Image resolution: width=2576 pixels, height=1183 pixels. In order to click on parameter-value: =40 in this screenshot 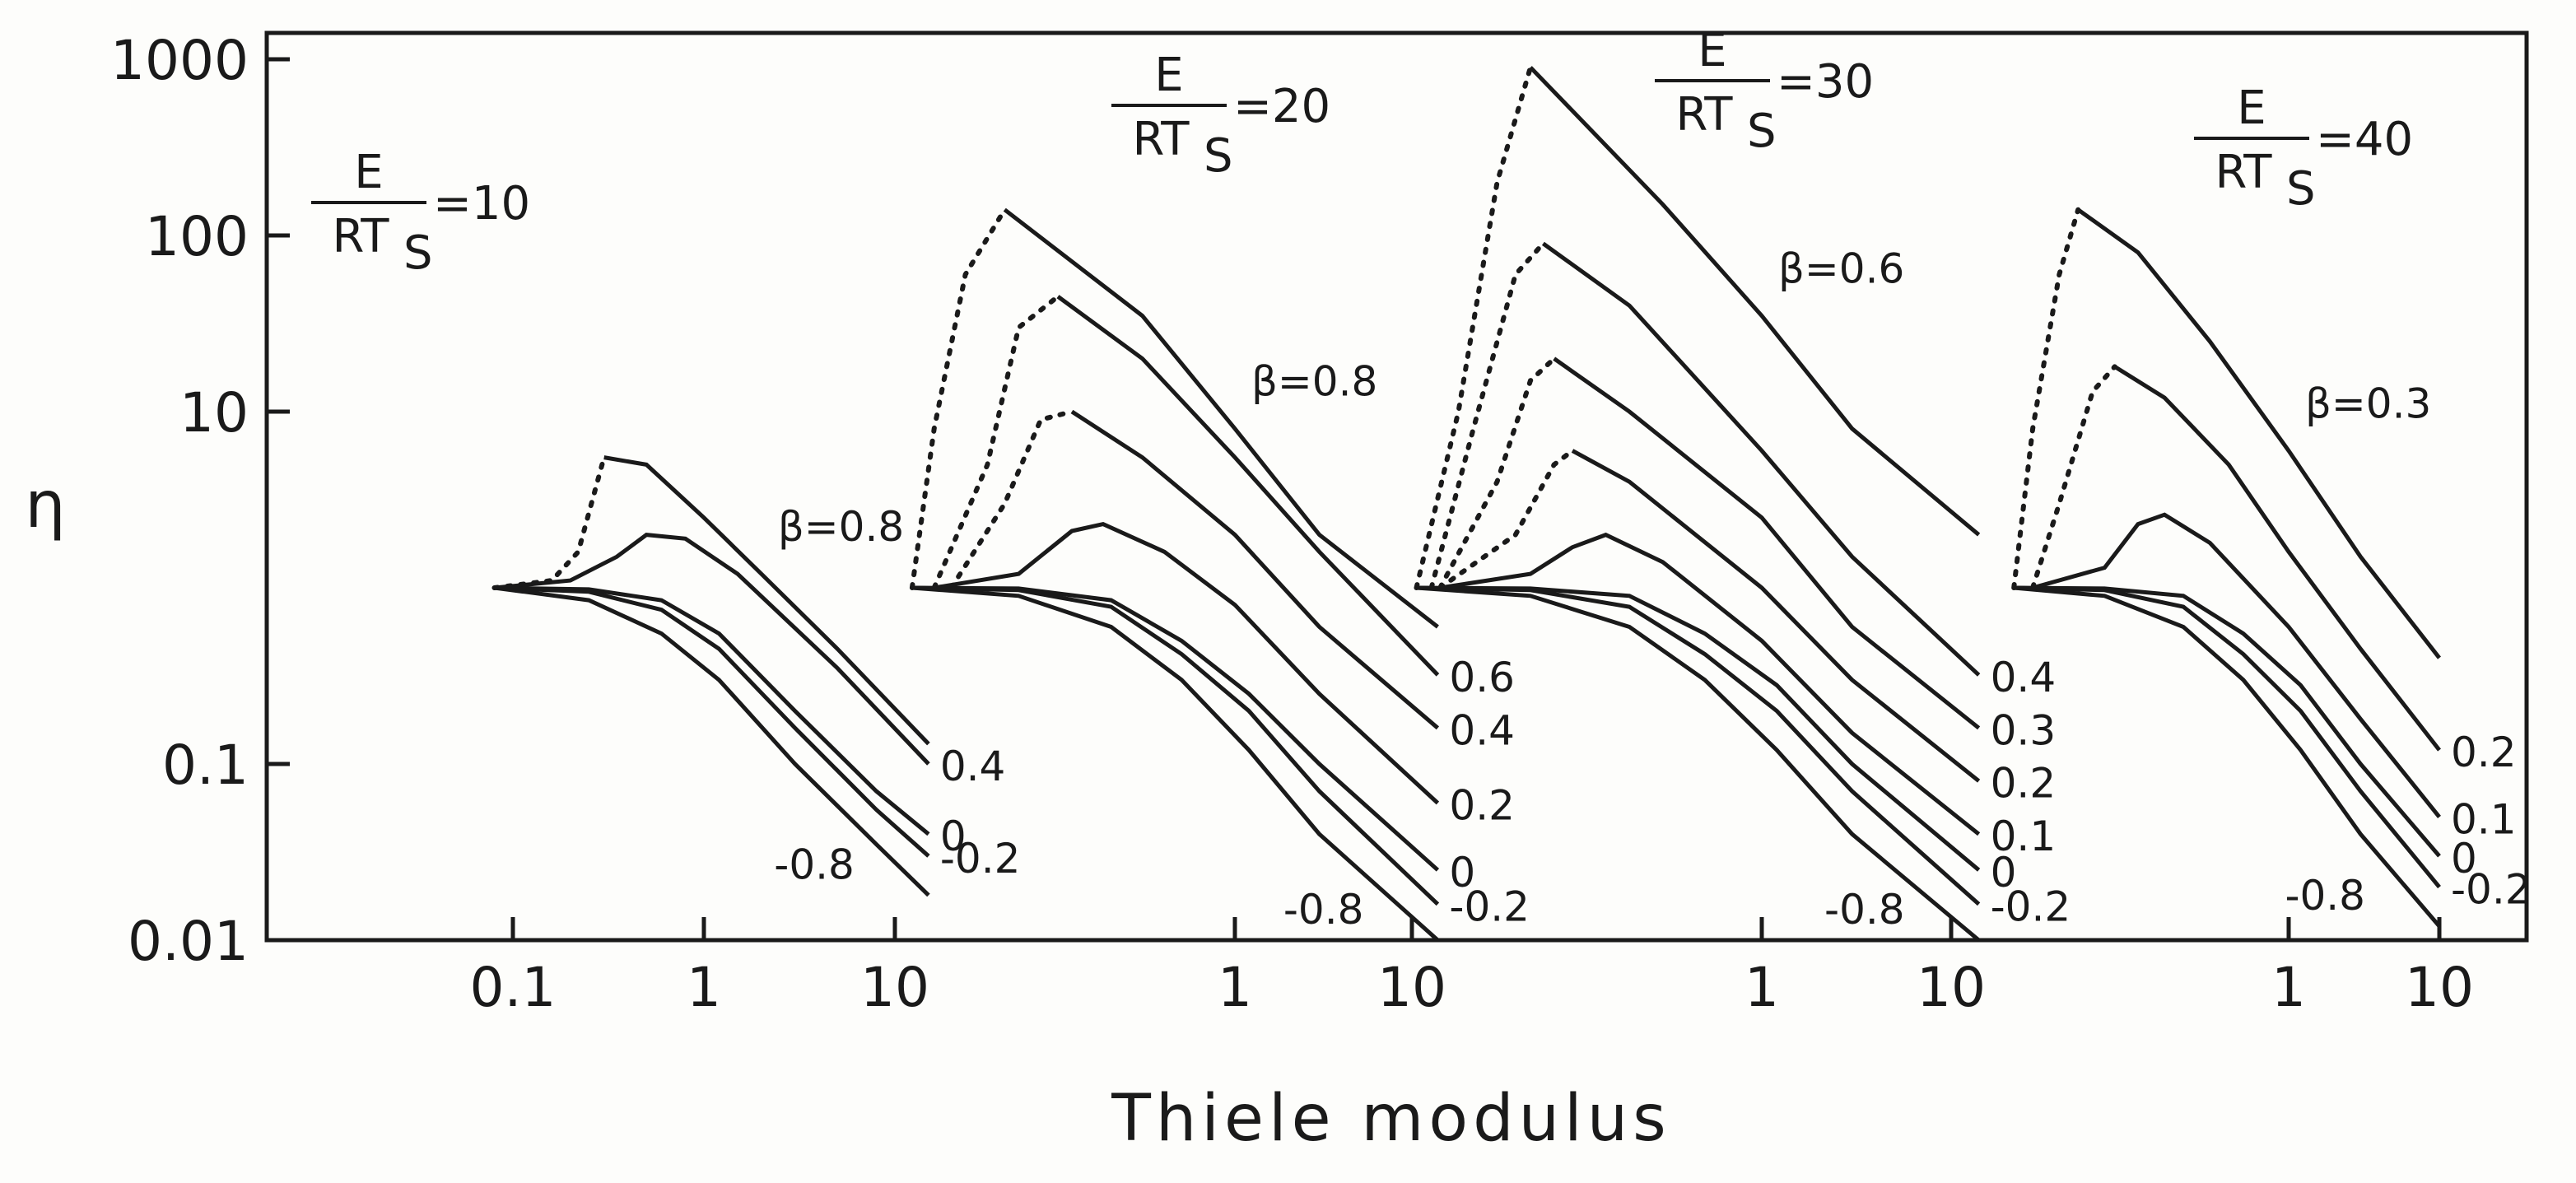, I will do `click(2364, 139)`.